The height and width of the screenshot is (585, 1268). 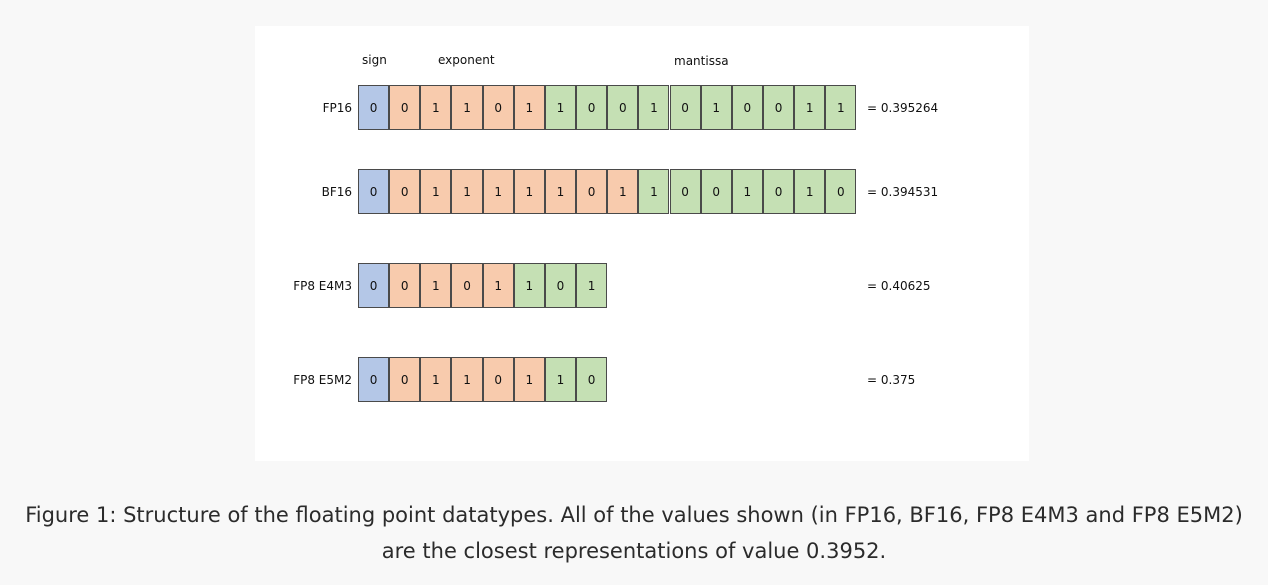 What do you see at coordinates (701, 61) in the screenshot?
I see `mantissa-header: mantissa` at bounding box center [701, 61].